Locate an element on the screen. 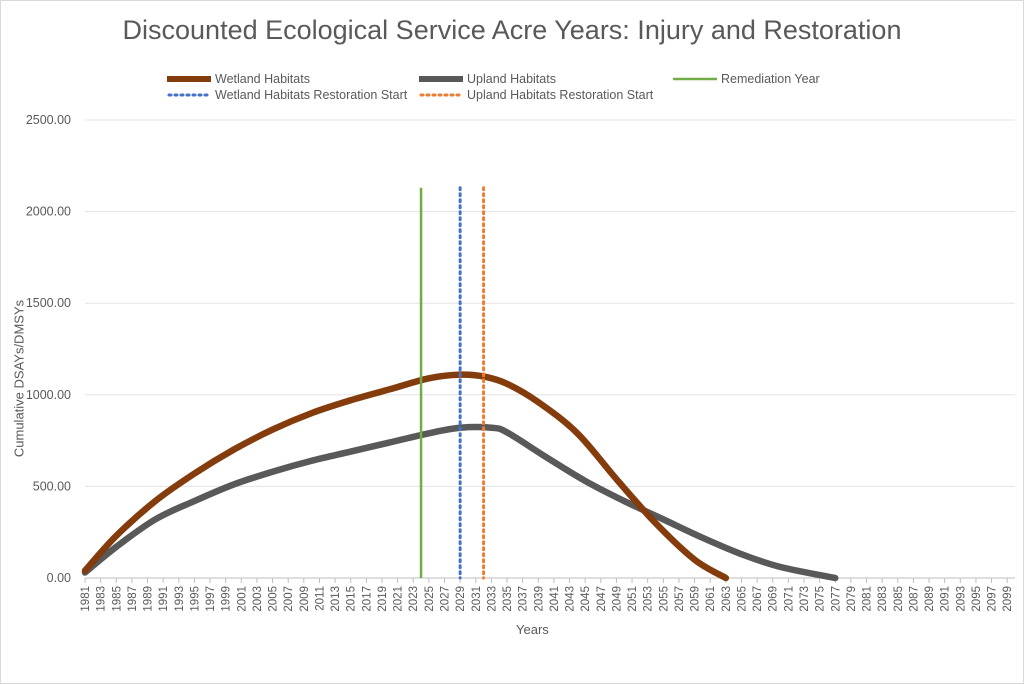 The height and width of the screenshot is (684, 1024). legend-item-remediation: Remediation Year is located at coordinates (746, 79).